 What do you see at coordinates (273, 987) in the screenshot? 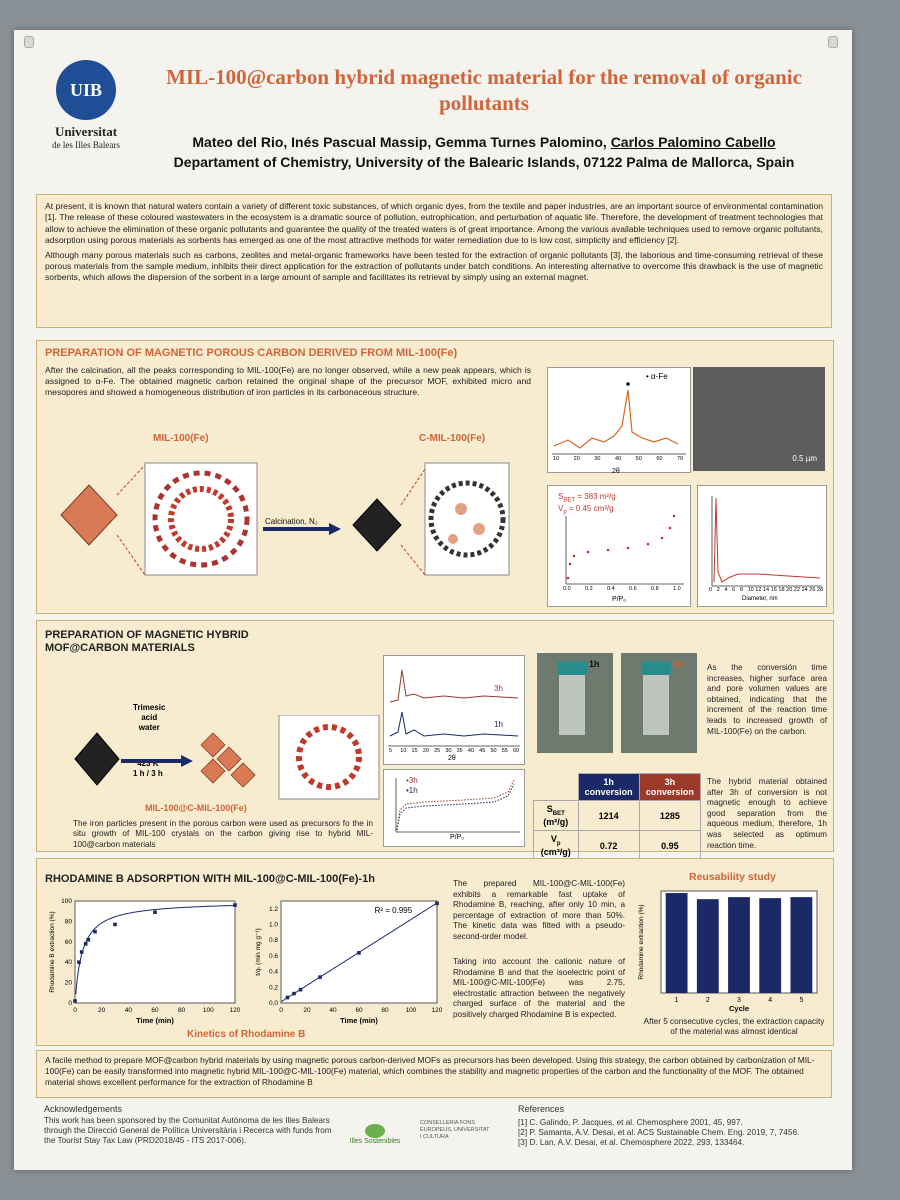
I see `y-tick-label: 0.2` at bounding box center [273, 987].